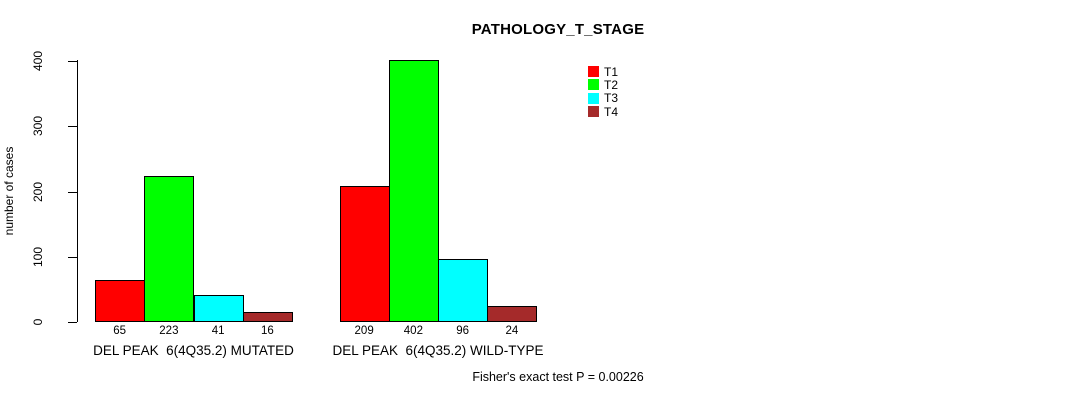 This screenshot has width=1090, height=400. I want to click on bar-value-label: 16, so click(267, 331).